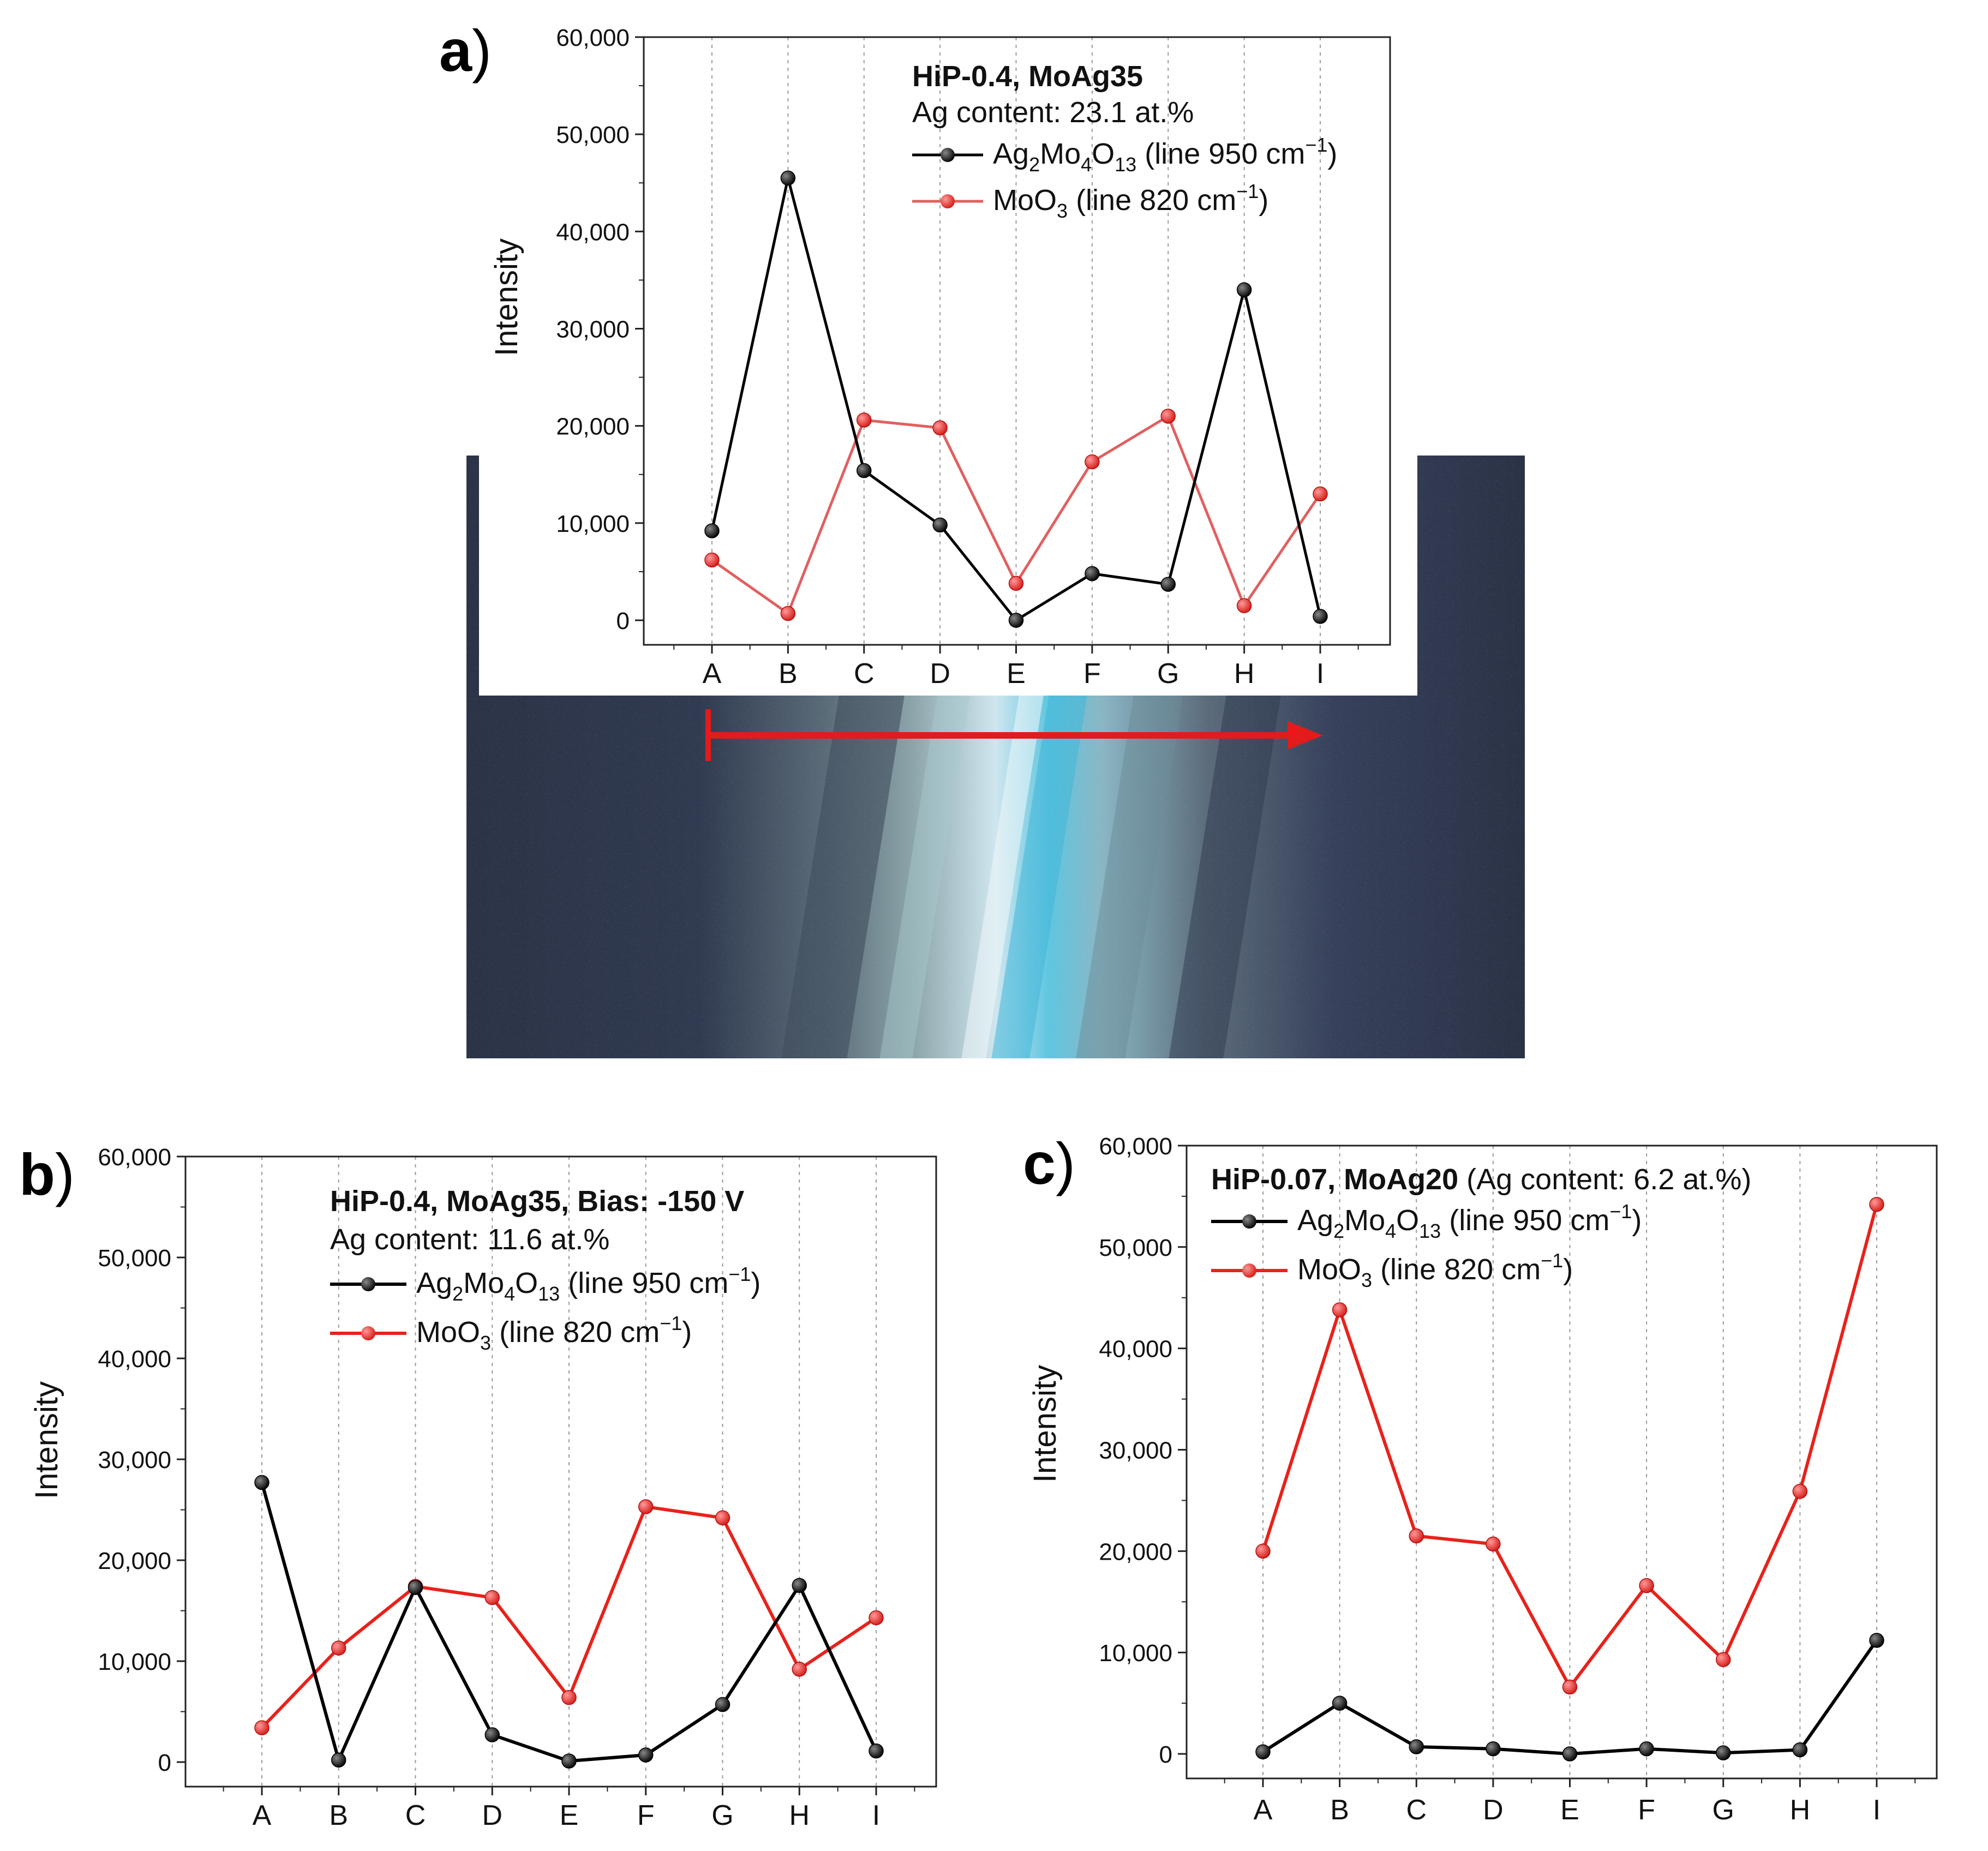  I want to click on panel-c-label: c), so click(1049, 1163).